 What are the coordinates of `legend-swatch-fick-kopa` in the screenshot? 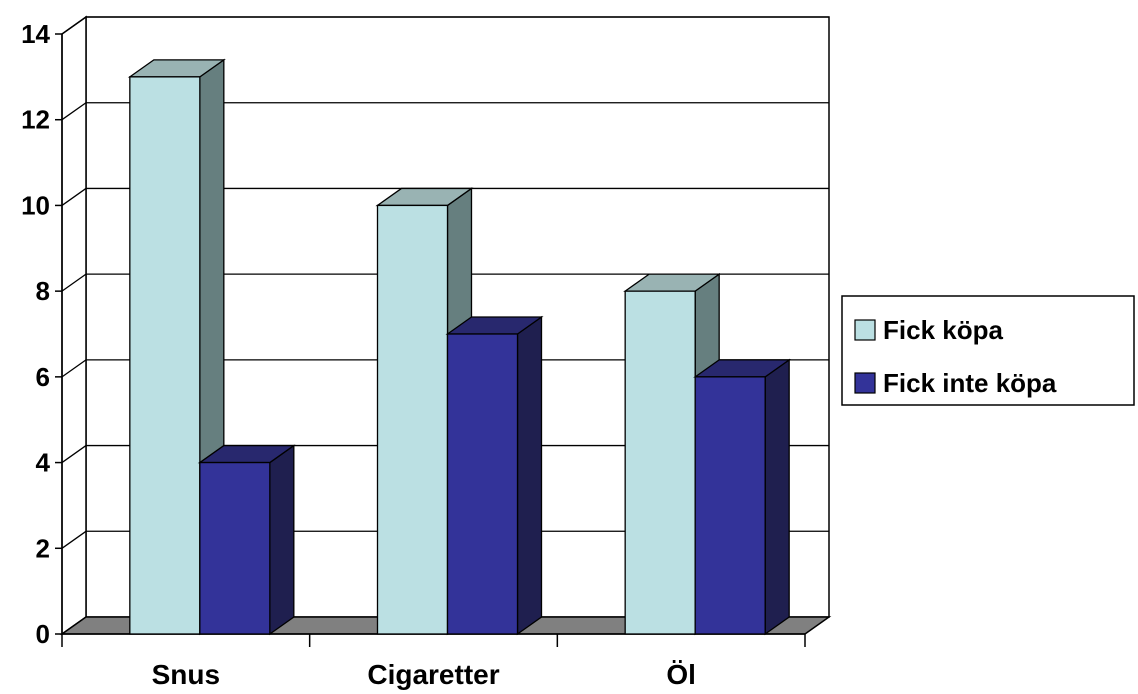 It's located at (865, 330).